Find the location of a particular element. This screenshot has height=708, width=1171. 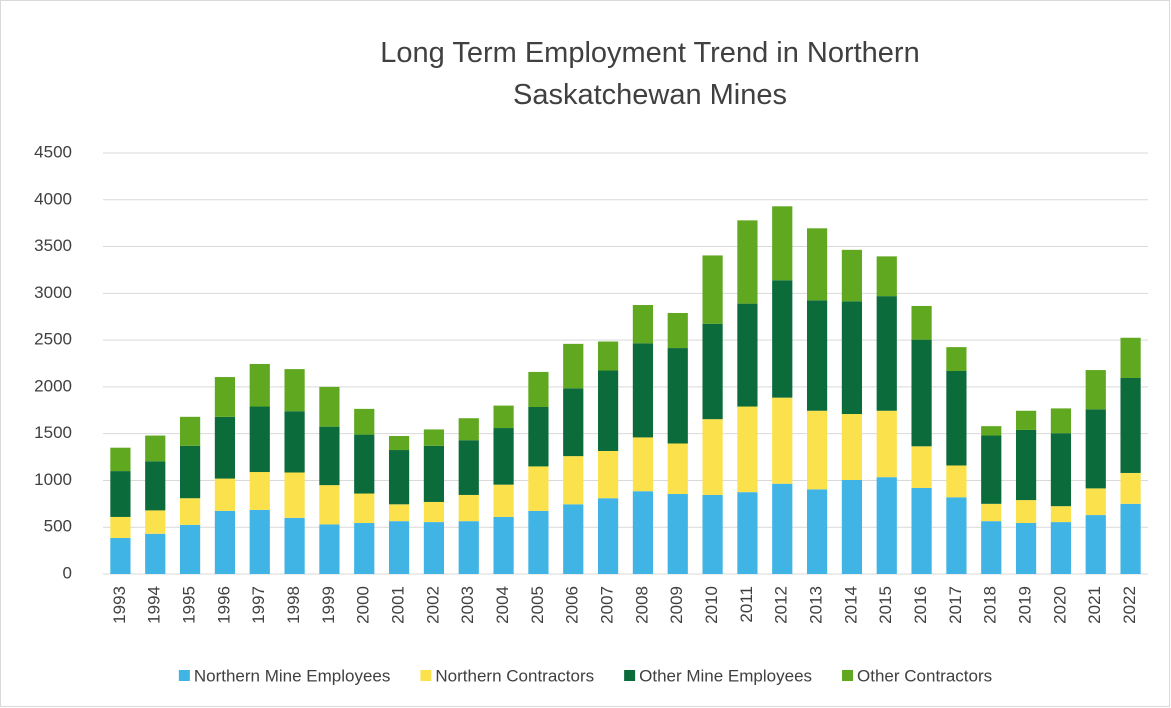

x-tick-label: 2001 is located at coordinates (398, 605).